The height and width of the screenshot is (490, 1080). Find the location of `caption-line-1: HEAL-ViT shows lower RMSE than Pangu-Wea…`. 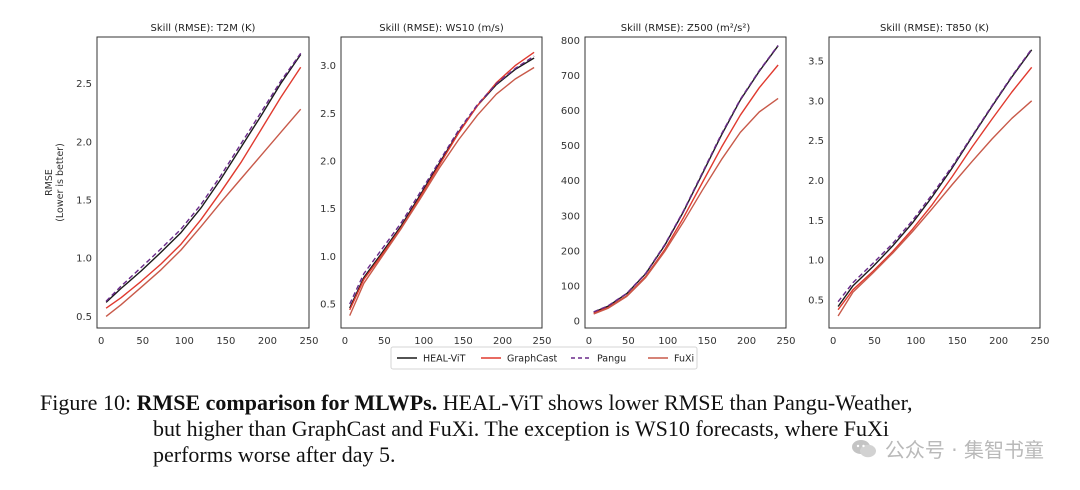

caption-line-1: HEAL-ViT shows lower RMSE than Pangu-Wea… is located at coordinates (677, 402).